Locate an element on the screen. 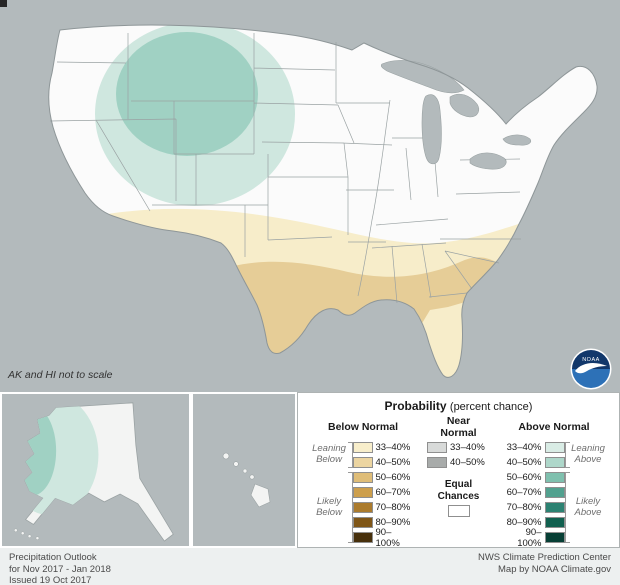 This screenshot has height=585, width=620. below-rows: 33–40% 40–50% 50–60% is located at coordinates (384, 494).